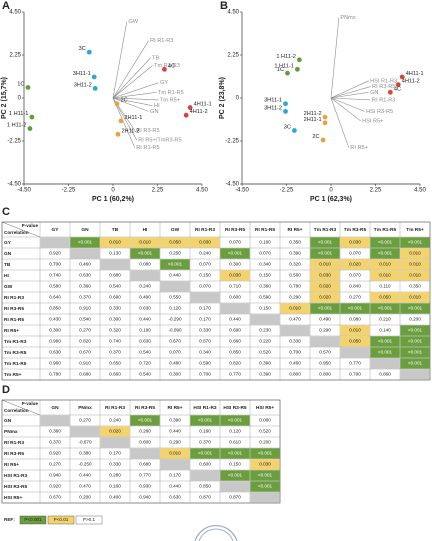 The width and height of the screenshot is (432, 541). What do you see at coordinates (8, 287) in the screenshot?
I see `row-header: GW` at bounding box center [8, 287].